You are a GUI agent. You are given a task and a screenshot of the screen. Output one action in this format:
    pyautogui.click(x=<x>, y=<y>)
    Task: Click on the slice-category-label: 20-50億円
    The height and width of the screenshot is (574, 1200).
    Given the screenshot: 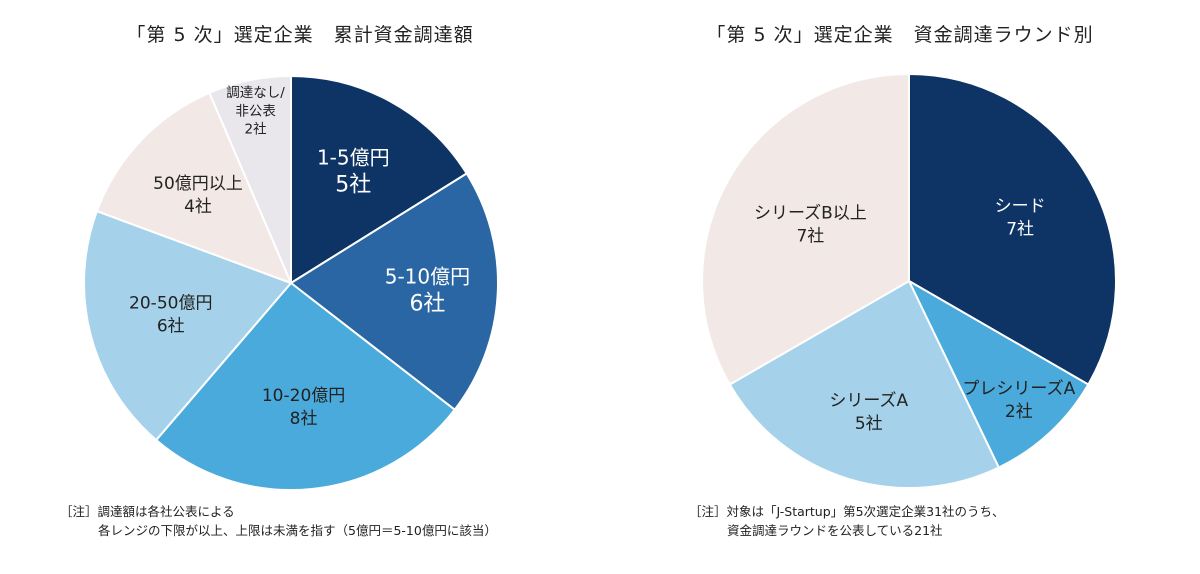 What is the action you would take?
    pyautogui.click(x=170, y=304)
    